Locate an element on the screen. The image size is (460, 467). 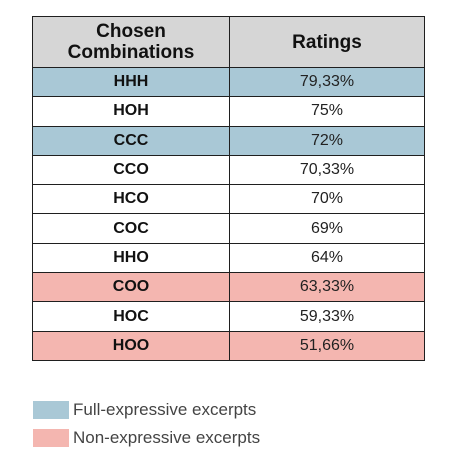
table-row: COO 63,33% is located at coordinates (228, 287).